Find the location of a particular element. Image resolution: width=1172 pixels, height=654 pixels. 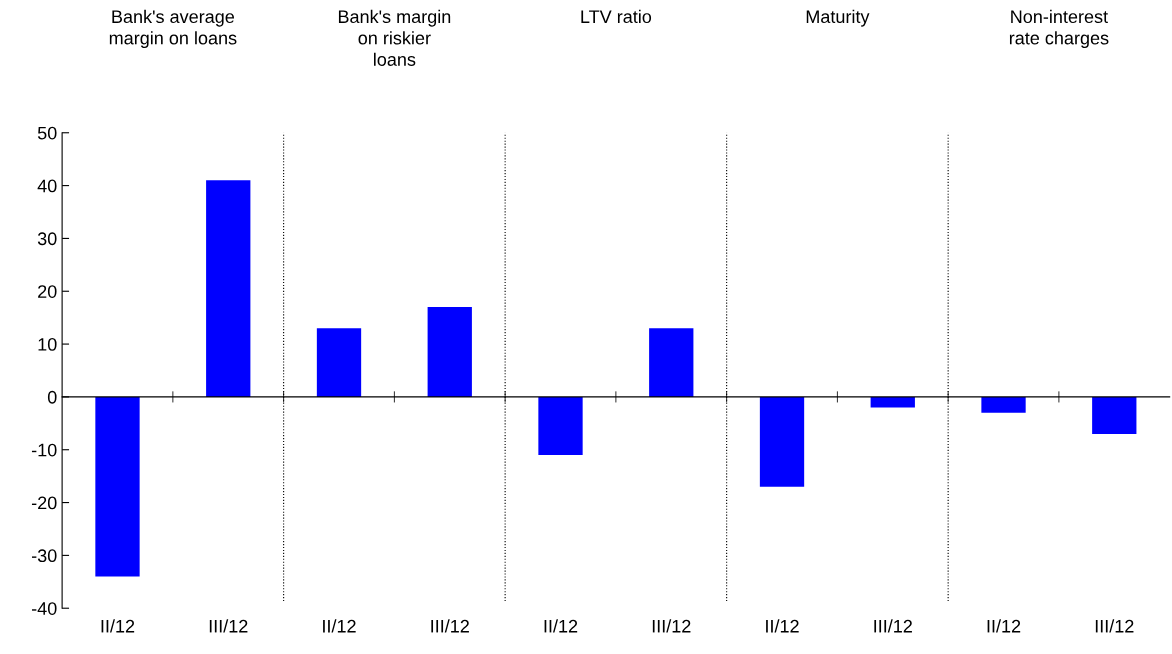

y-tick-label: -10 is located at coordinates (44, 450).